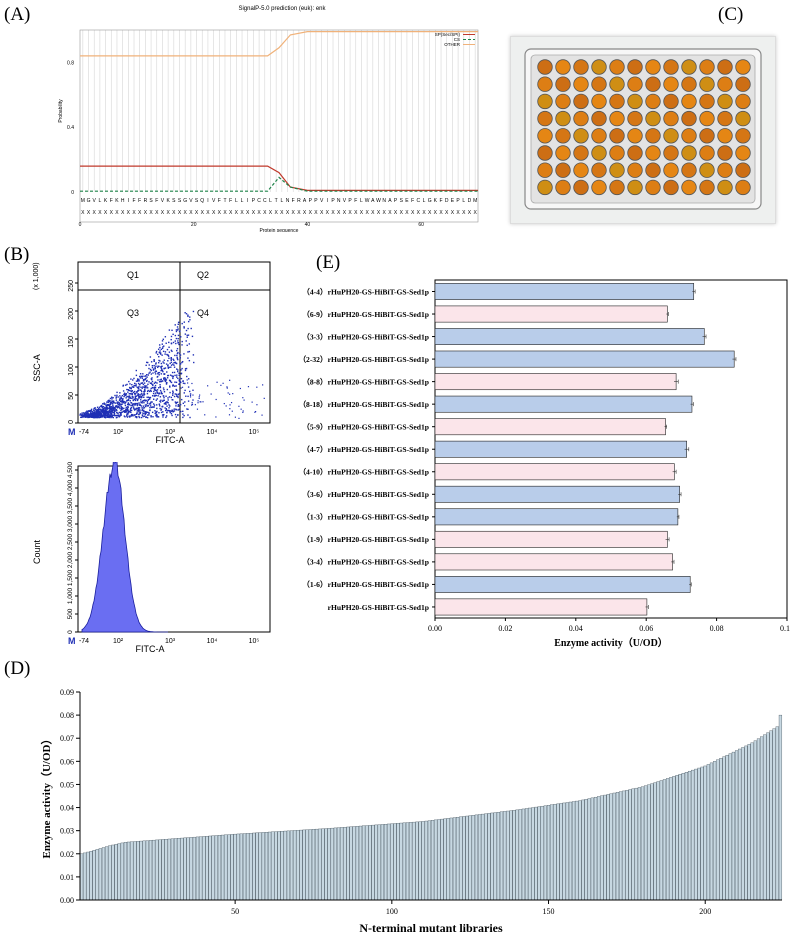 The width and height of the screenshot is (791, 936). Describe the element at coordinates (396, 201) in the screenshot. I see `sequence-residue: P` at that location.